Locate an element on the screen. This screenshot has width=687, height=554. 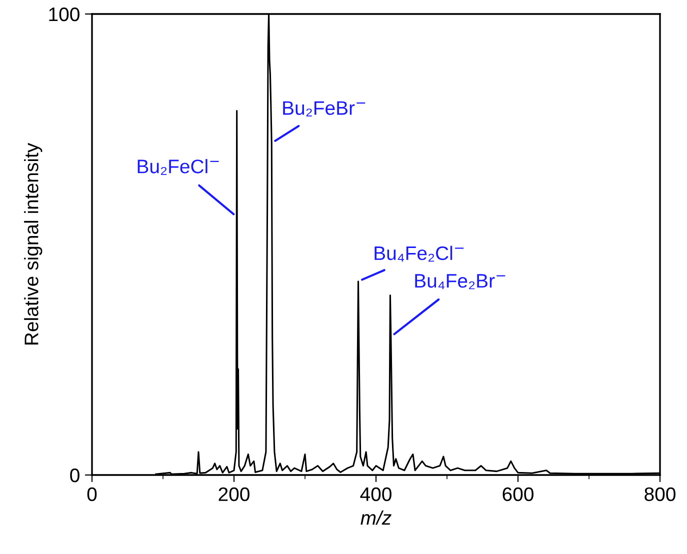
x-tick-label: 600 is located at coordinates (518, 494).